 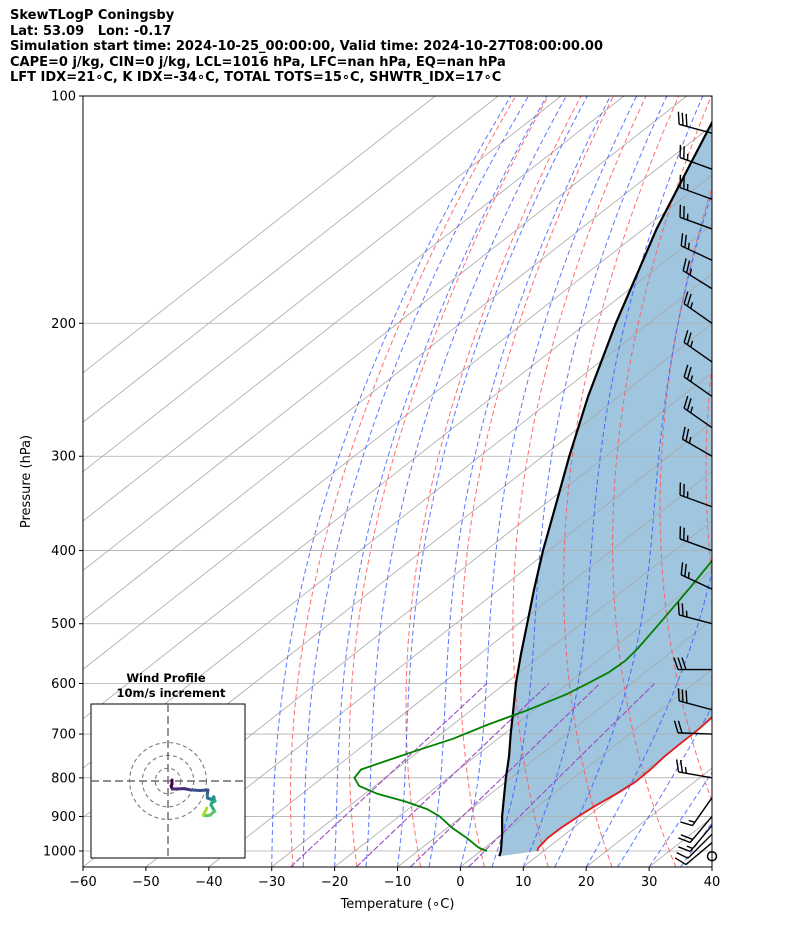 What do you see at coordinates (334, 882) in the screenshot?
I see `x-tick-label: −20` at bounding box center [334, 882].